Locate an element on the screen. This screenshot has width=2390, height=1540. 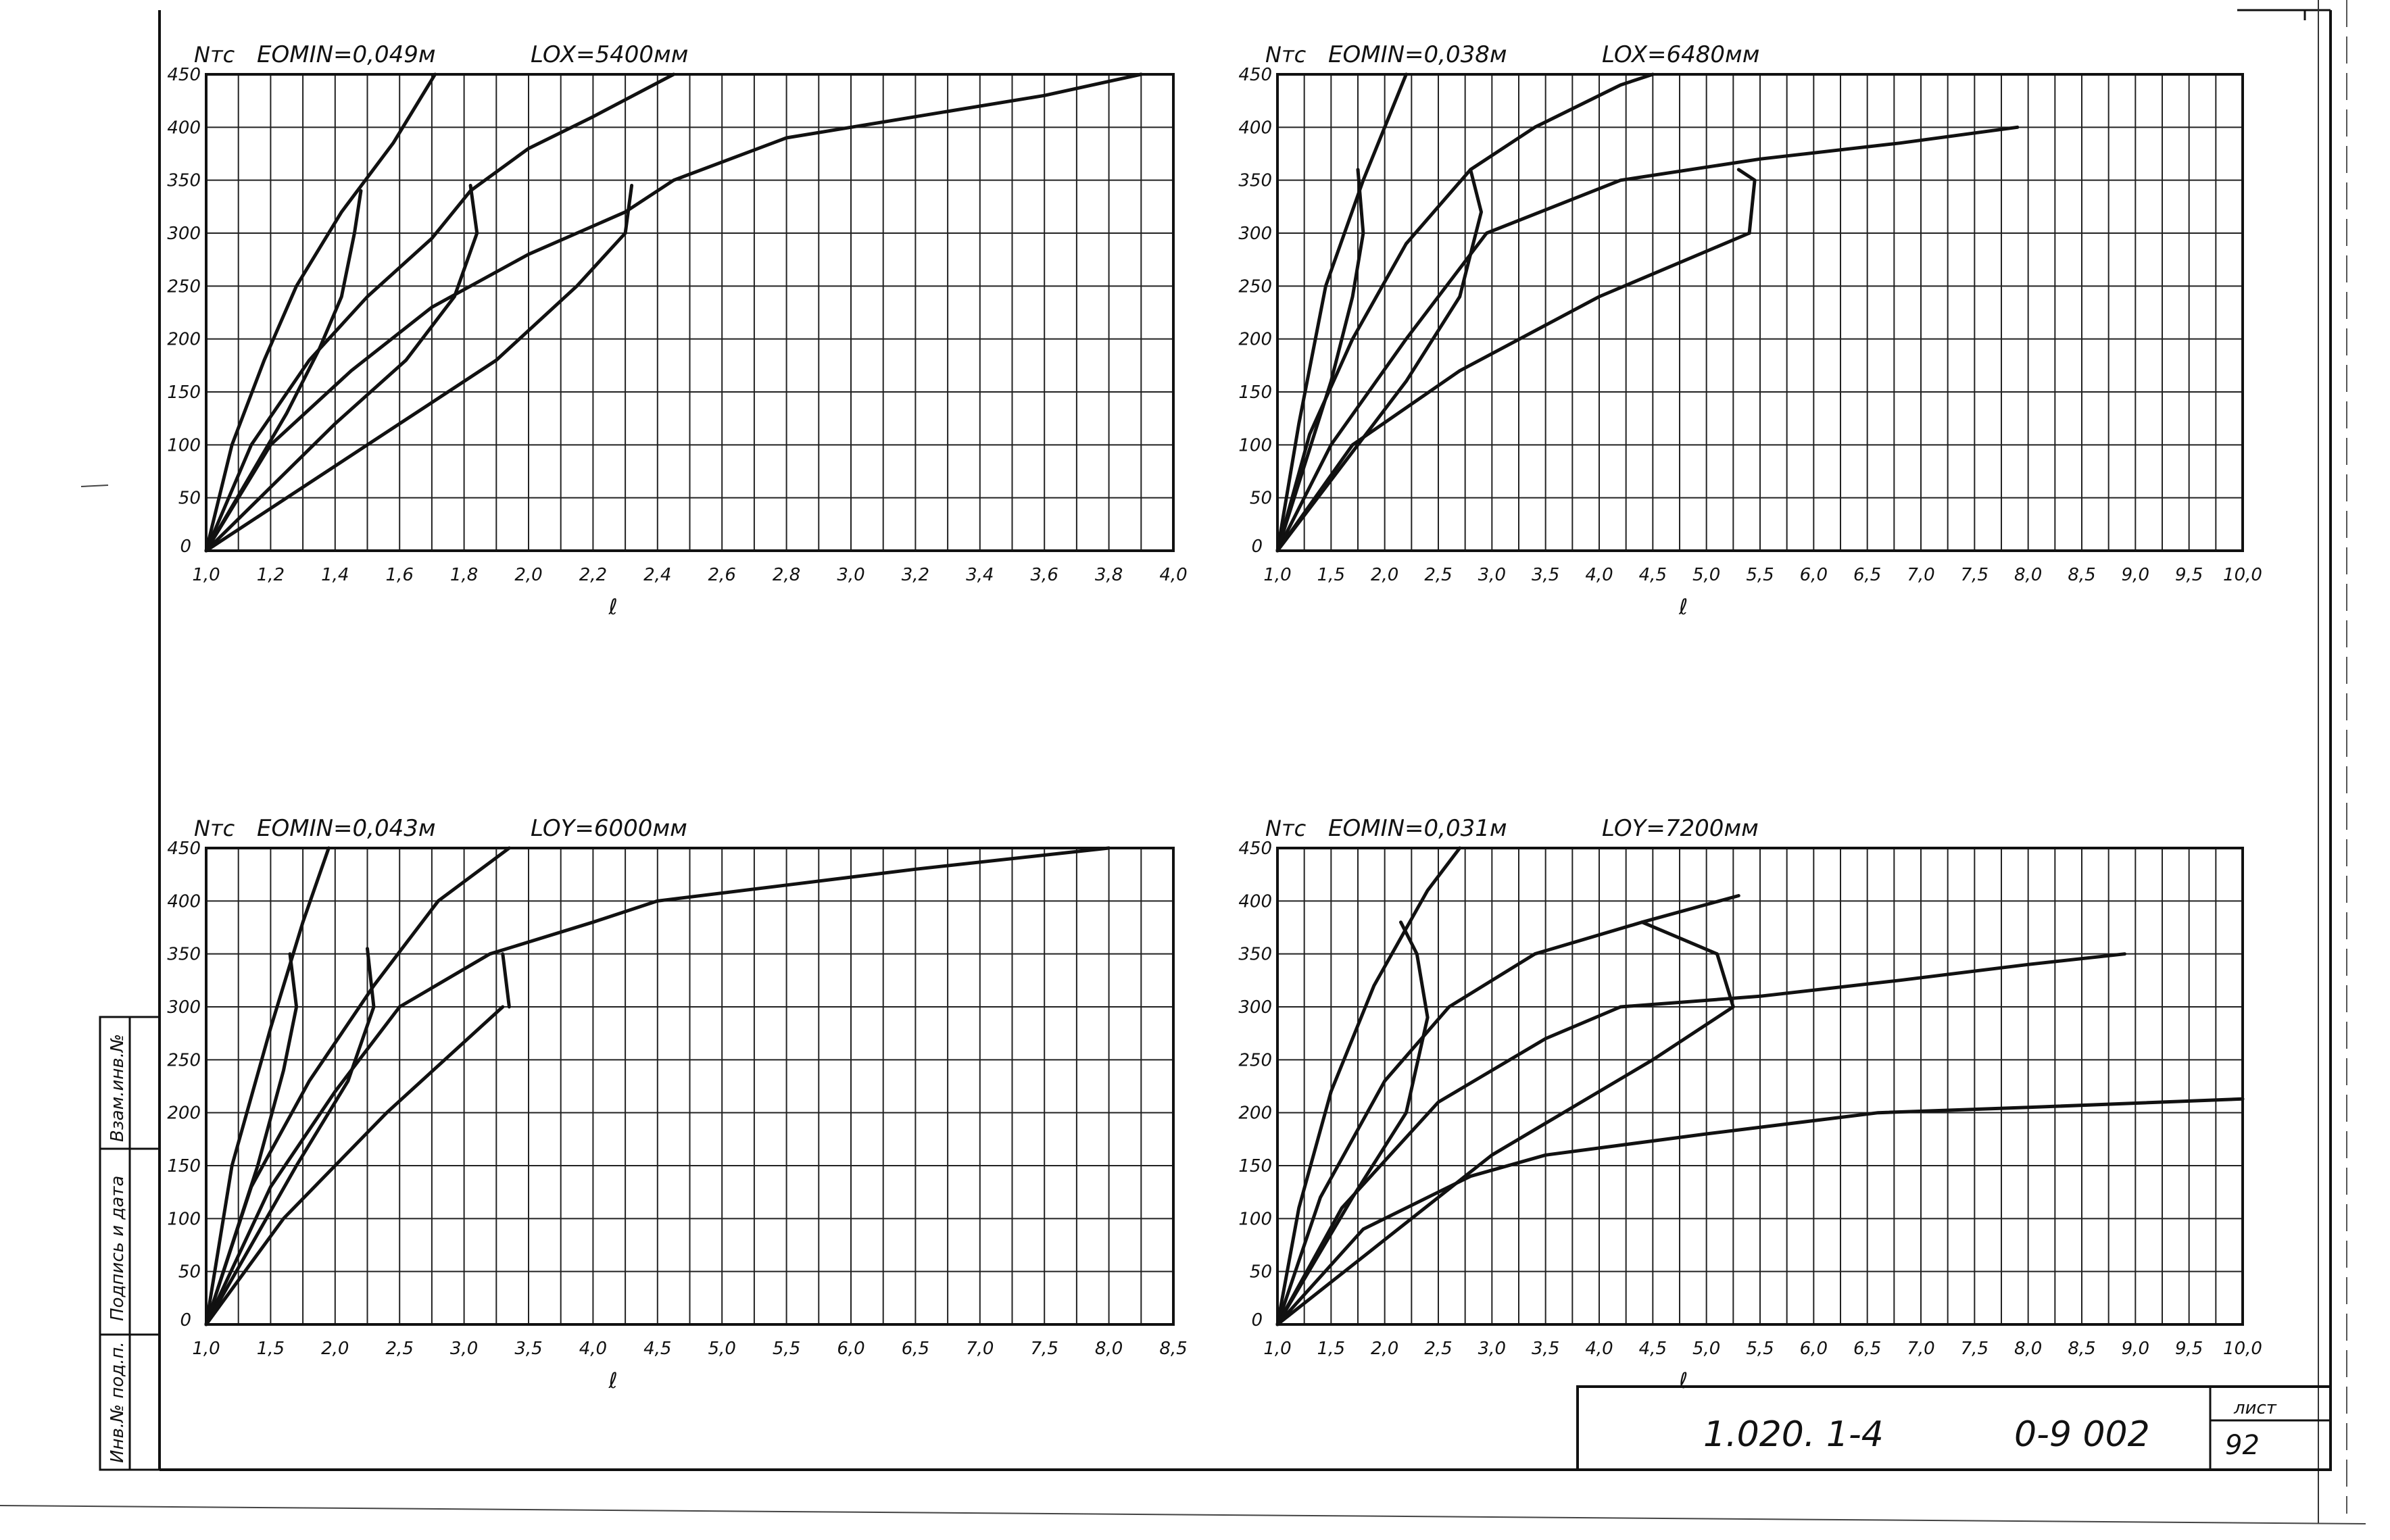
side-stamp: Инв.№ под.п. Подпись и дата Взам.инв.№ is located at coordinates (130, 1243).